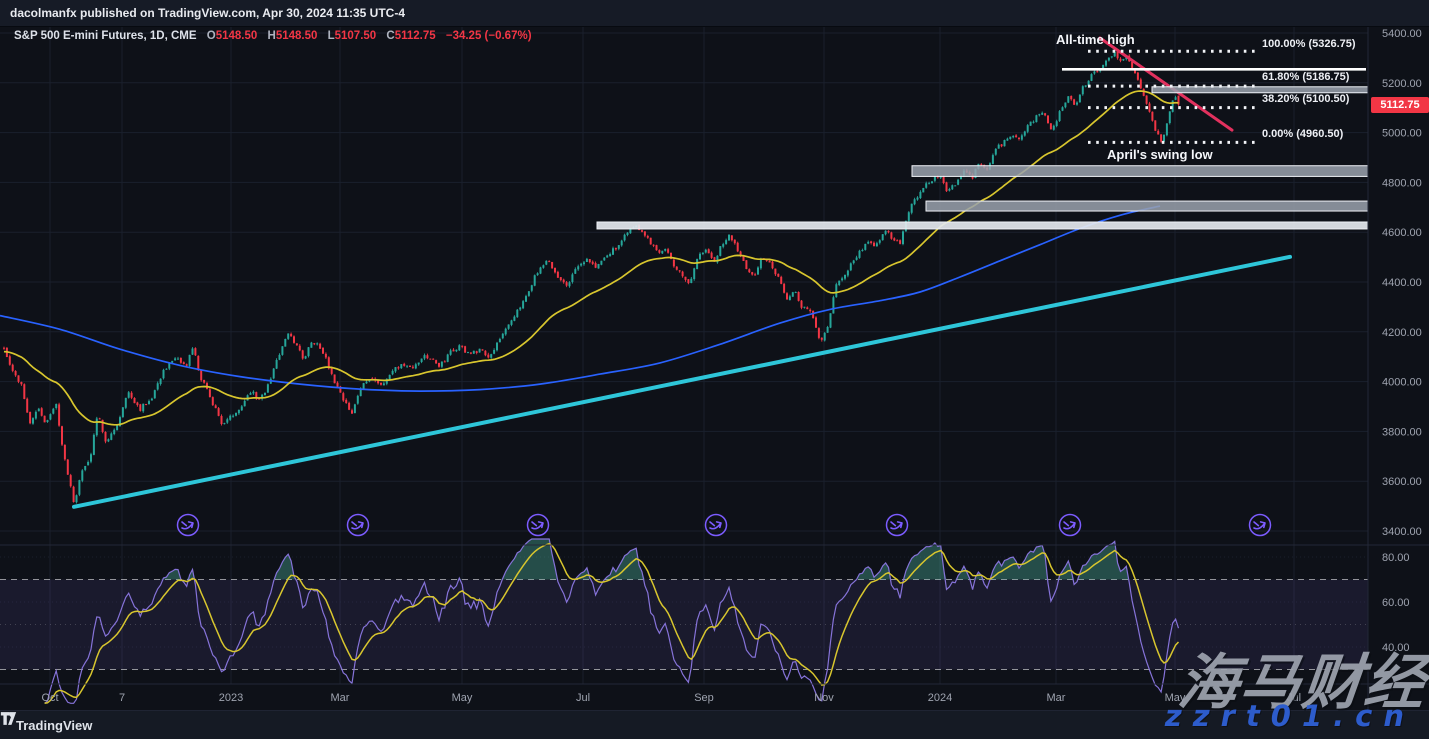 Image resolution: width=1429 pixels, height=739 pixels. I want to click on watermark-url: zzrt01.cn, so click(1289, 716).